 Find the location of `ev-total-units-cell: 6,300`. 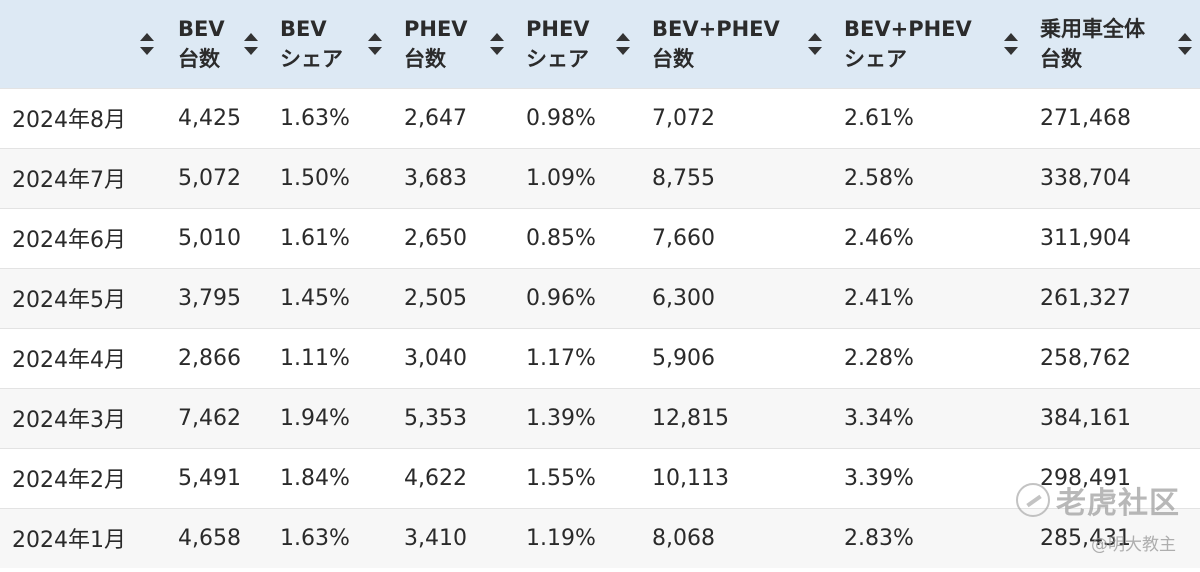

ev-total-units-cell: 6,300 is located at coordinates (683, 298).